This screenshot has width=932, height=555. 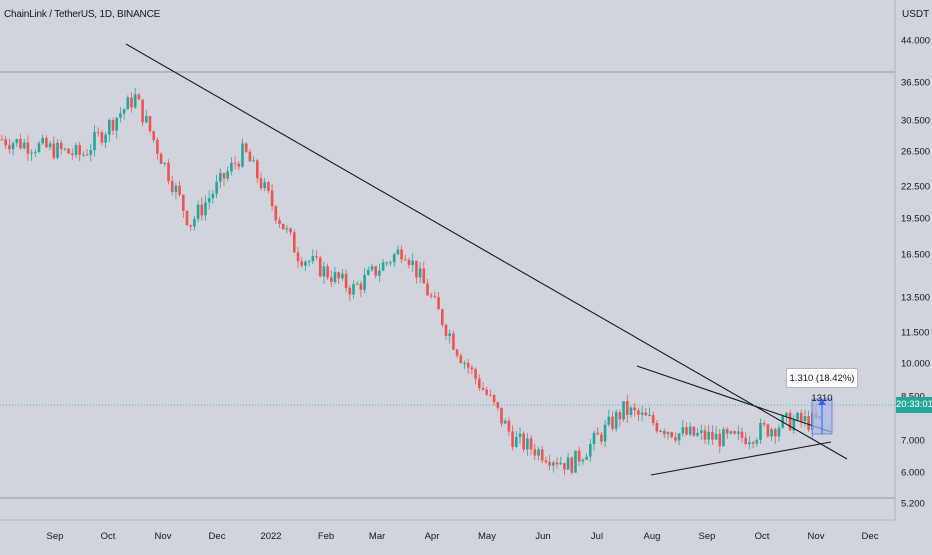 I want to click on x-tick-label: Sep, so click(x=55, y=536).